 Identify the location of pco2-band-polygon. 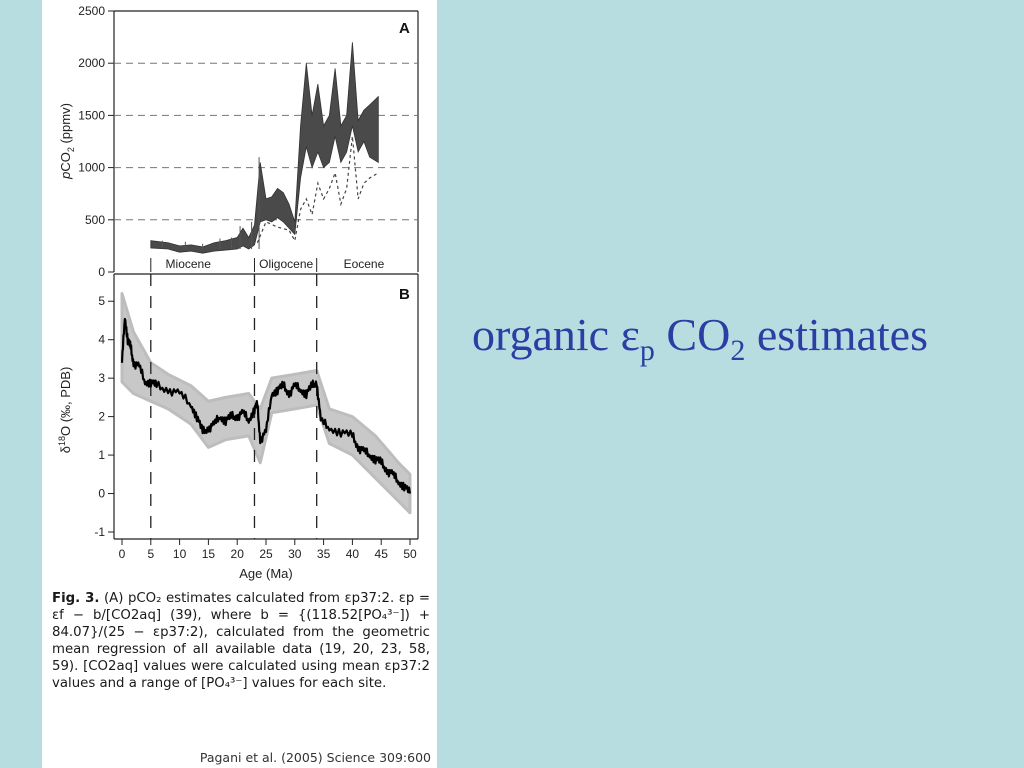
(264, 148).